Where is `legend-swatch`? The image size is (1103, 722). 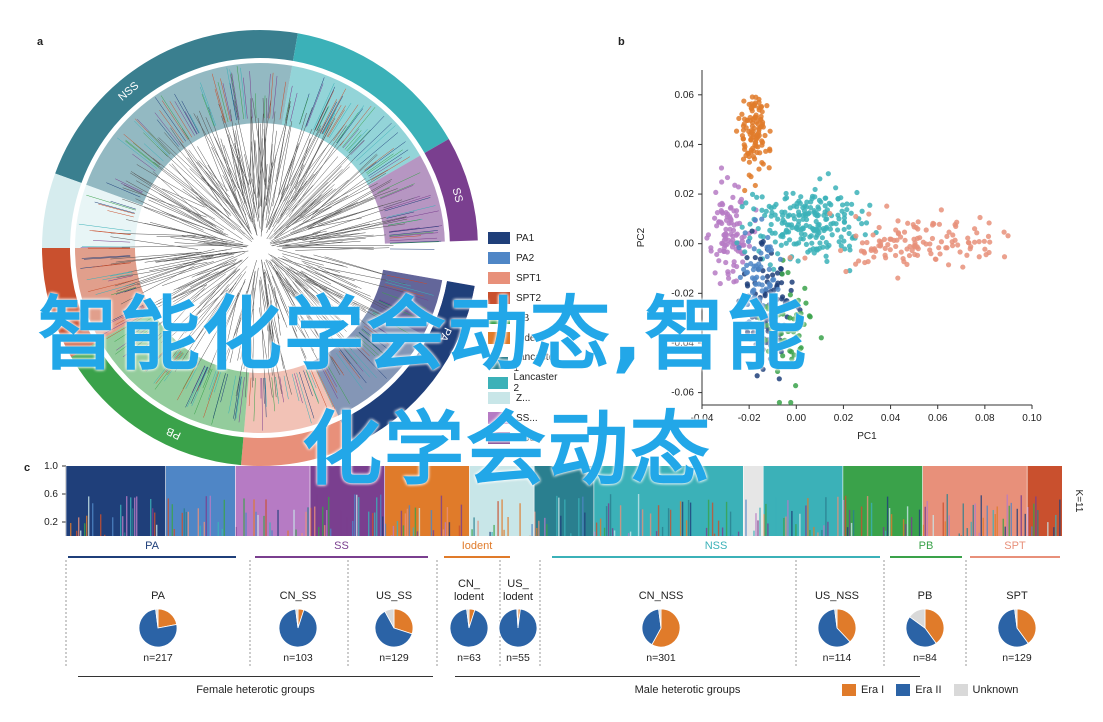
legend-swatch is located at coordinates (499, 238).